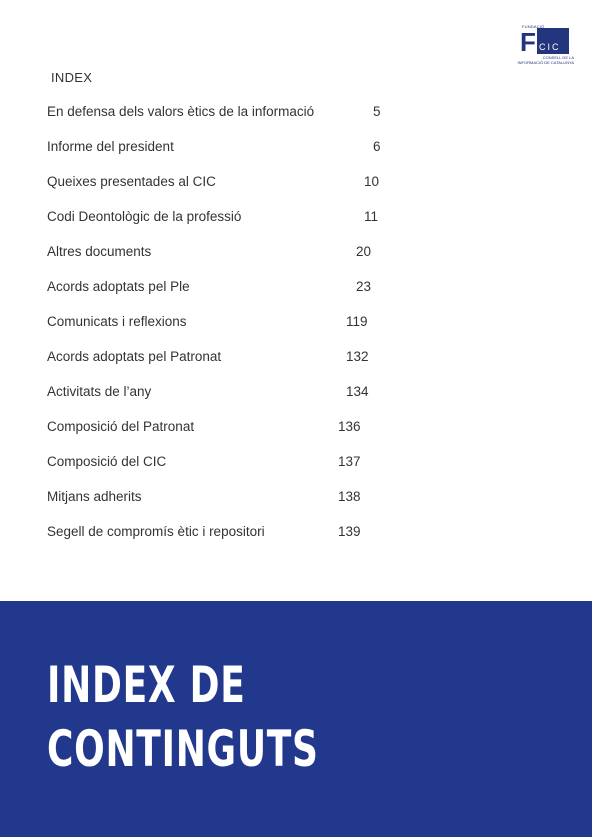 This screenshot has height=837, width=592. What do you see at coordinates (94, 496) in the screenshot?
I see `toc-entry-title: Mitjans adherits` at bounding box center [94, 496].